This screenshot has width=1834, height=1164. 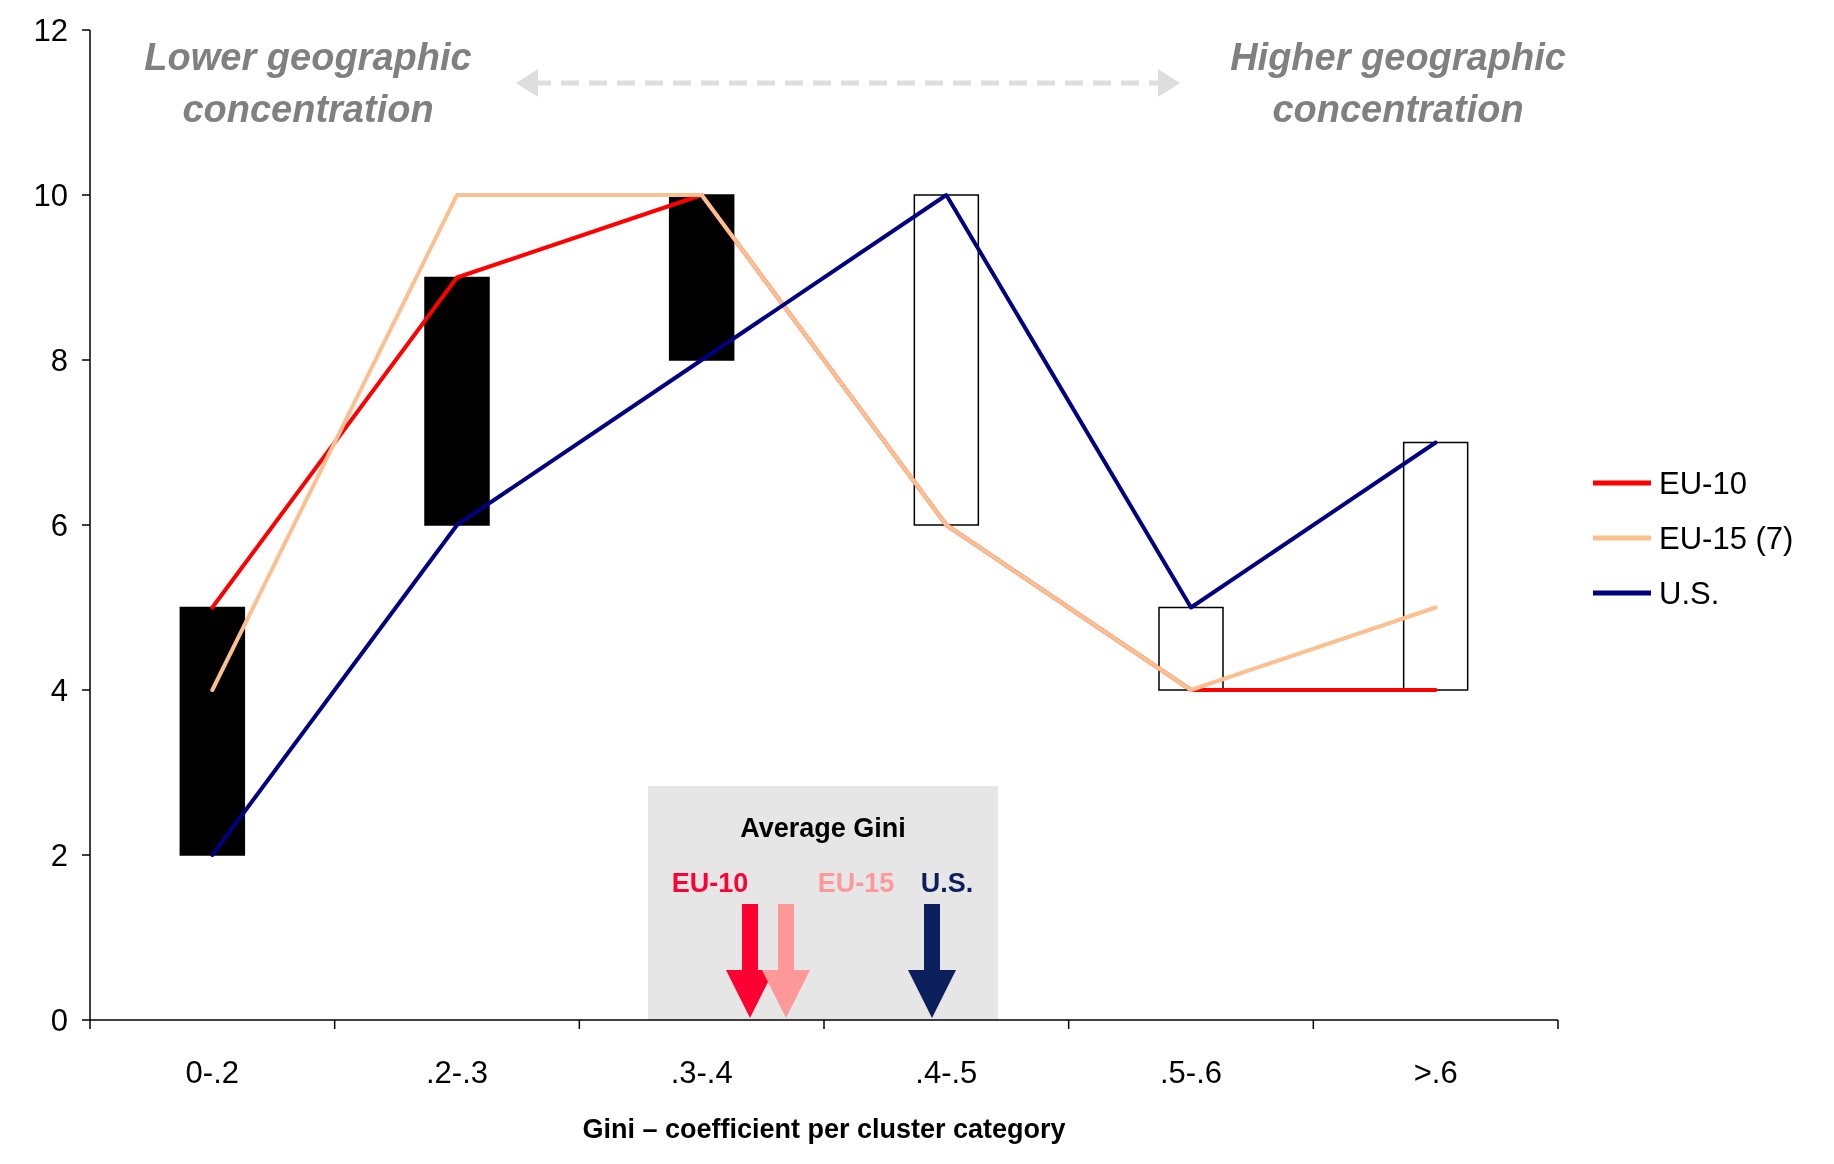 What do you see at coordinates (59, 360) in the screenshot?
I see `y-tick-label: 8` at bounding box center [59, 360].